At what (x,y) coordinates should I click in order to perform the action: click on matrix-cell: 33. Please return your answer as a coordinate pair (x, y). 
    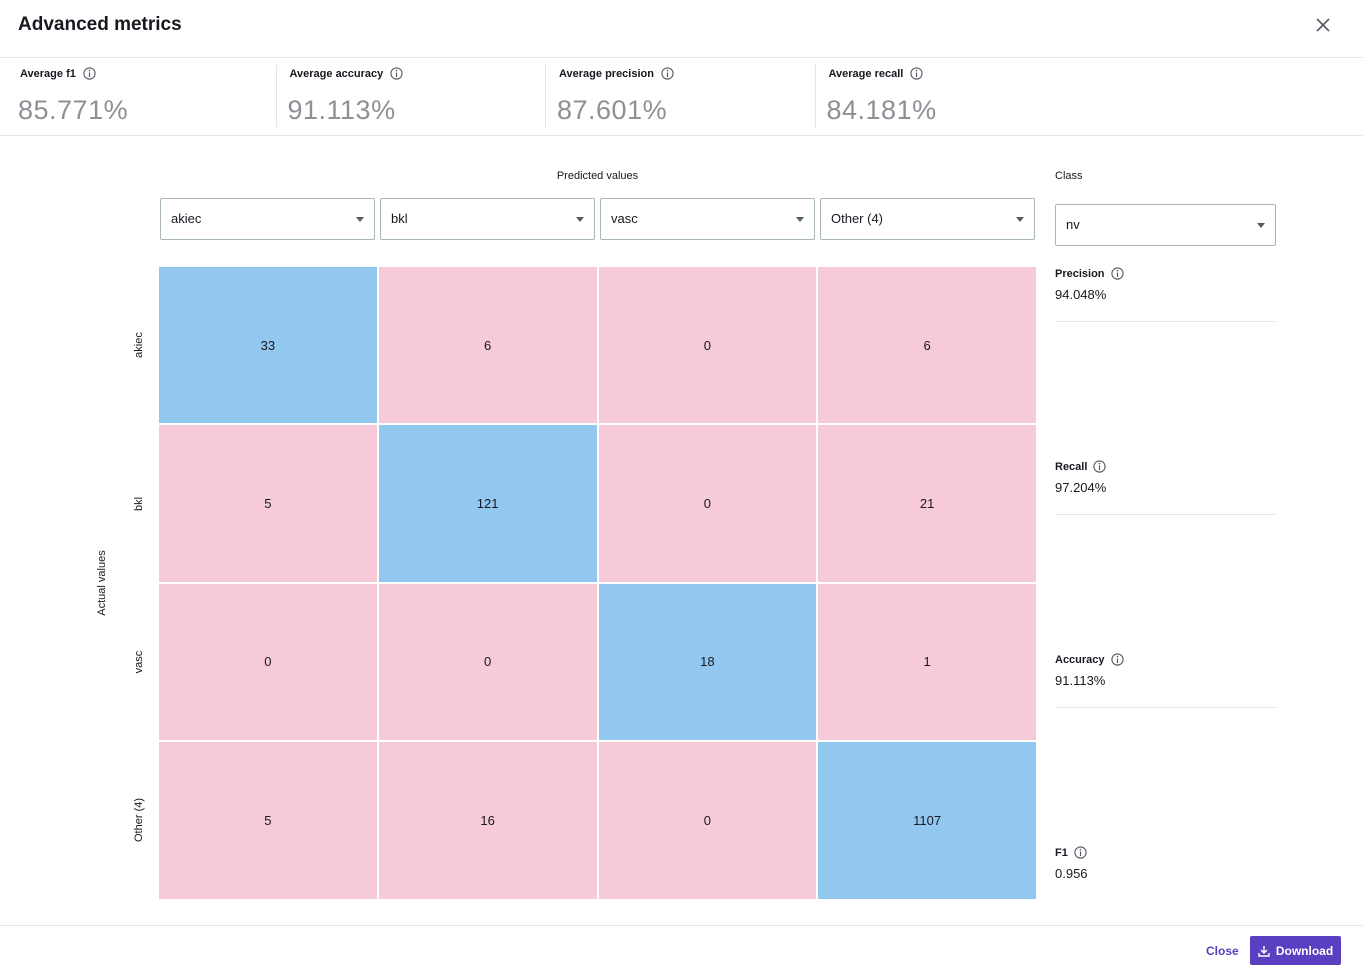
    Looking at the image, I should click on (268, 345).